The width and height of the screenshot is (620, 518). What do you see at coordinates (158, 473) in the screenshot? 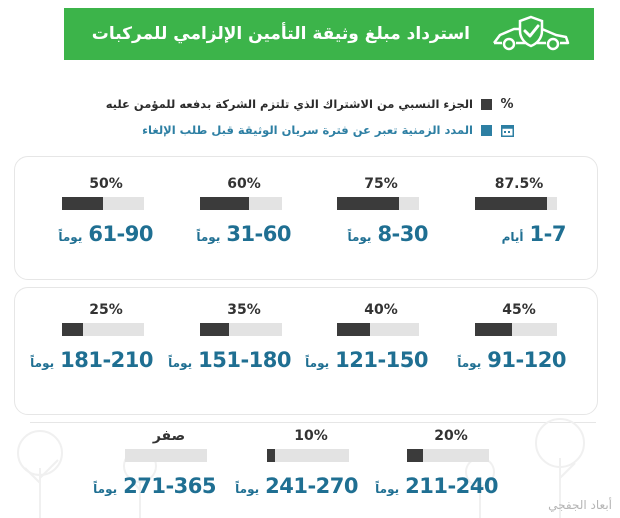
I see `refund-card: صفر 271-365 يوماً` at bounding box center [158, 473].